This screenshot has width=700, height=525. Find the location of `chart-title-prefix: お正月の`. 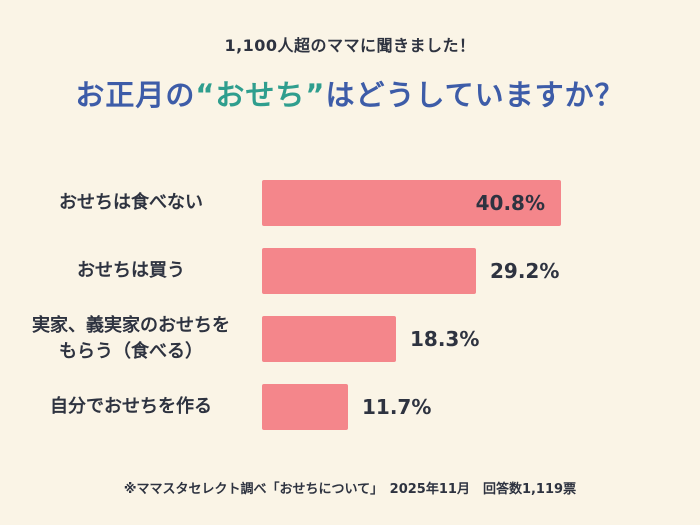

chart-title-prefix: お正月の is located at coordinates (135, 95).